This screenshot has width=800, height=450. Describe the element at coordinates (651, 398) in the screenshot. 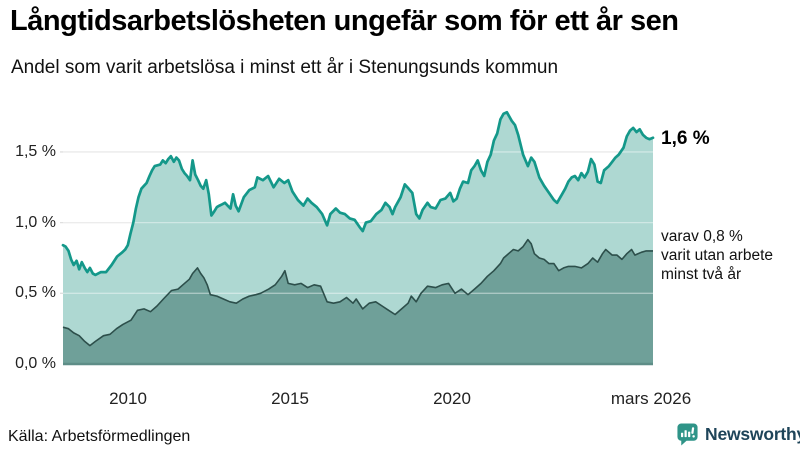

I see `x-axis-tick-mars-2026: mars 2026` at that location.